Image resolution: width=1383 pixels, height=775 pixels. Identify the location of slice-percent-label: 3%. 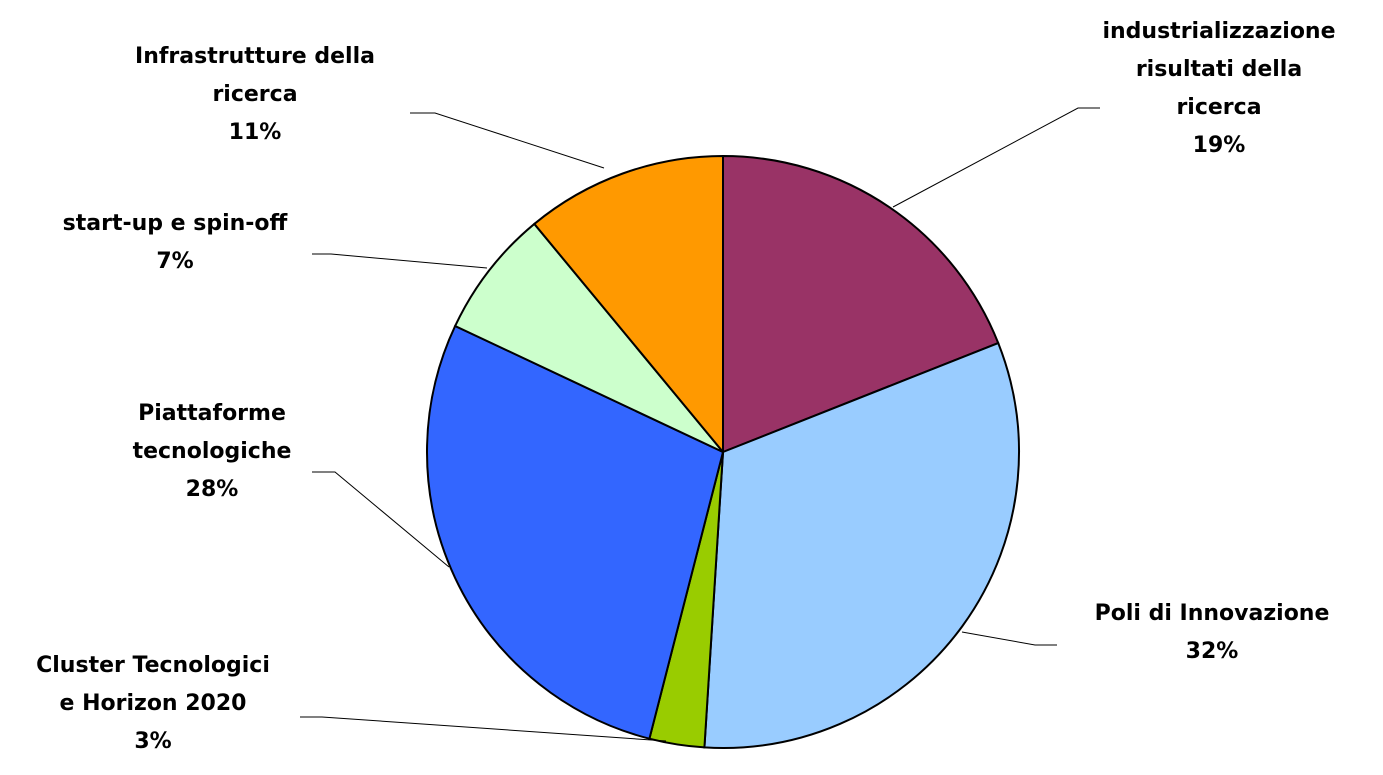
(152, 741).